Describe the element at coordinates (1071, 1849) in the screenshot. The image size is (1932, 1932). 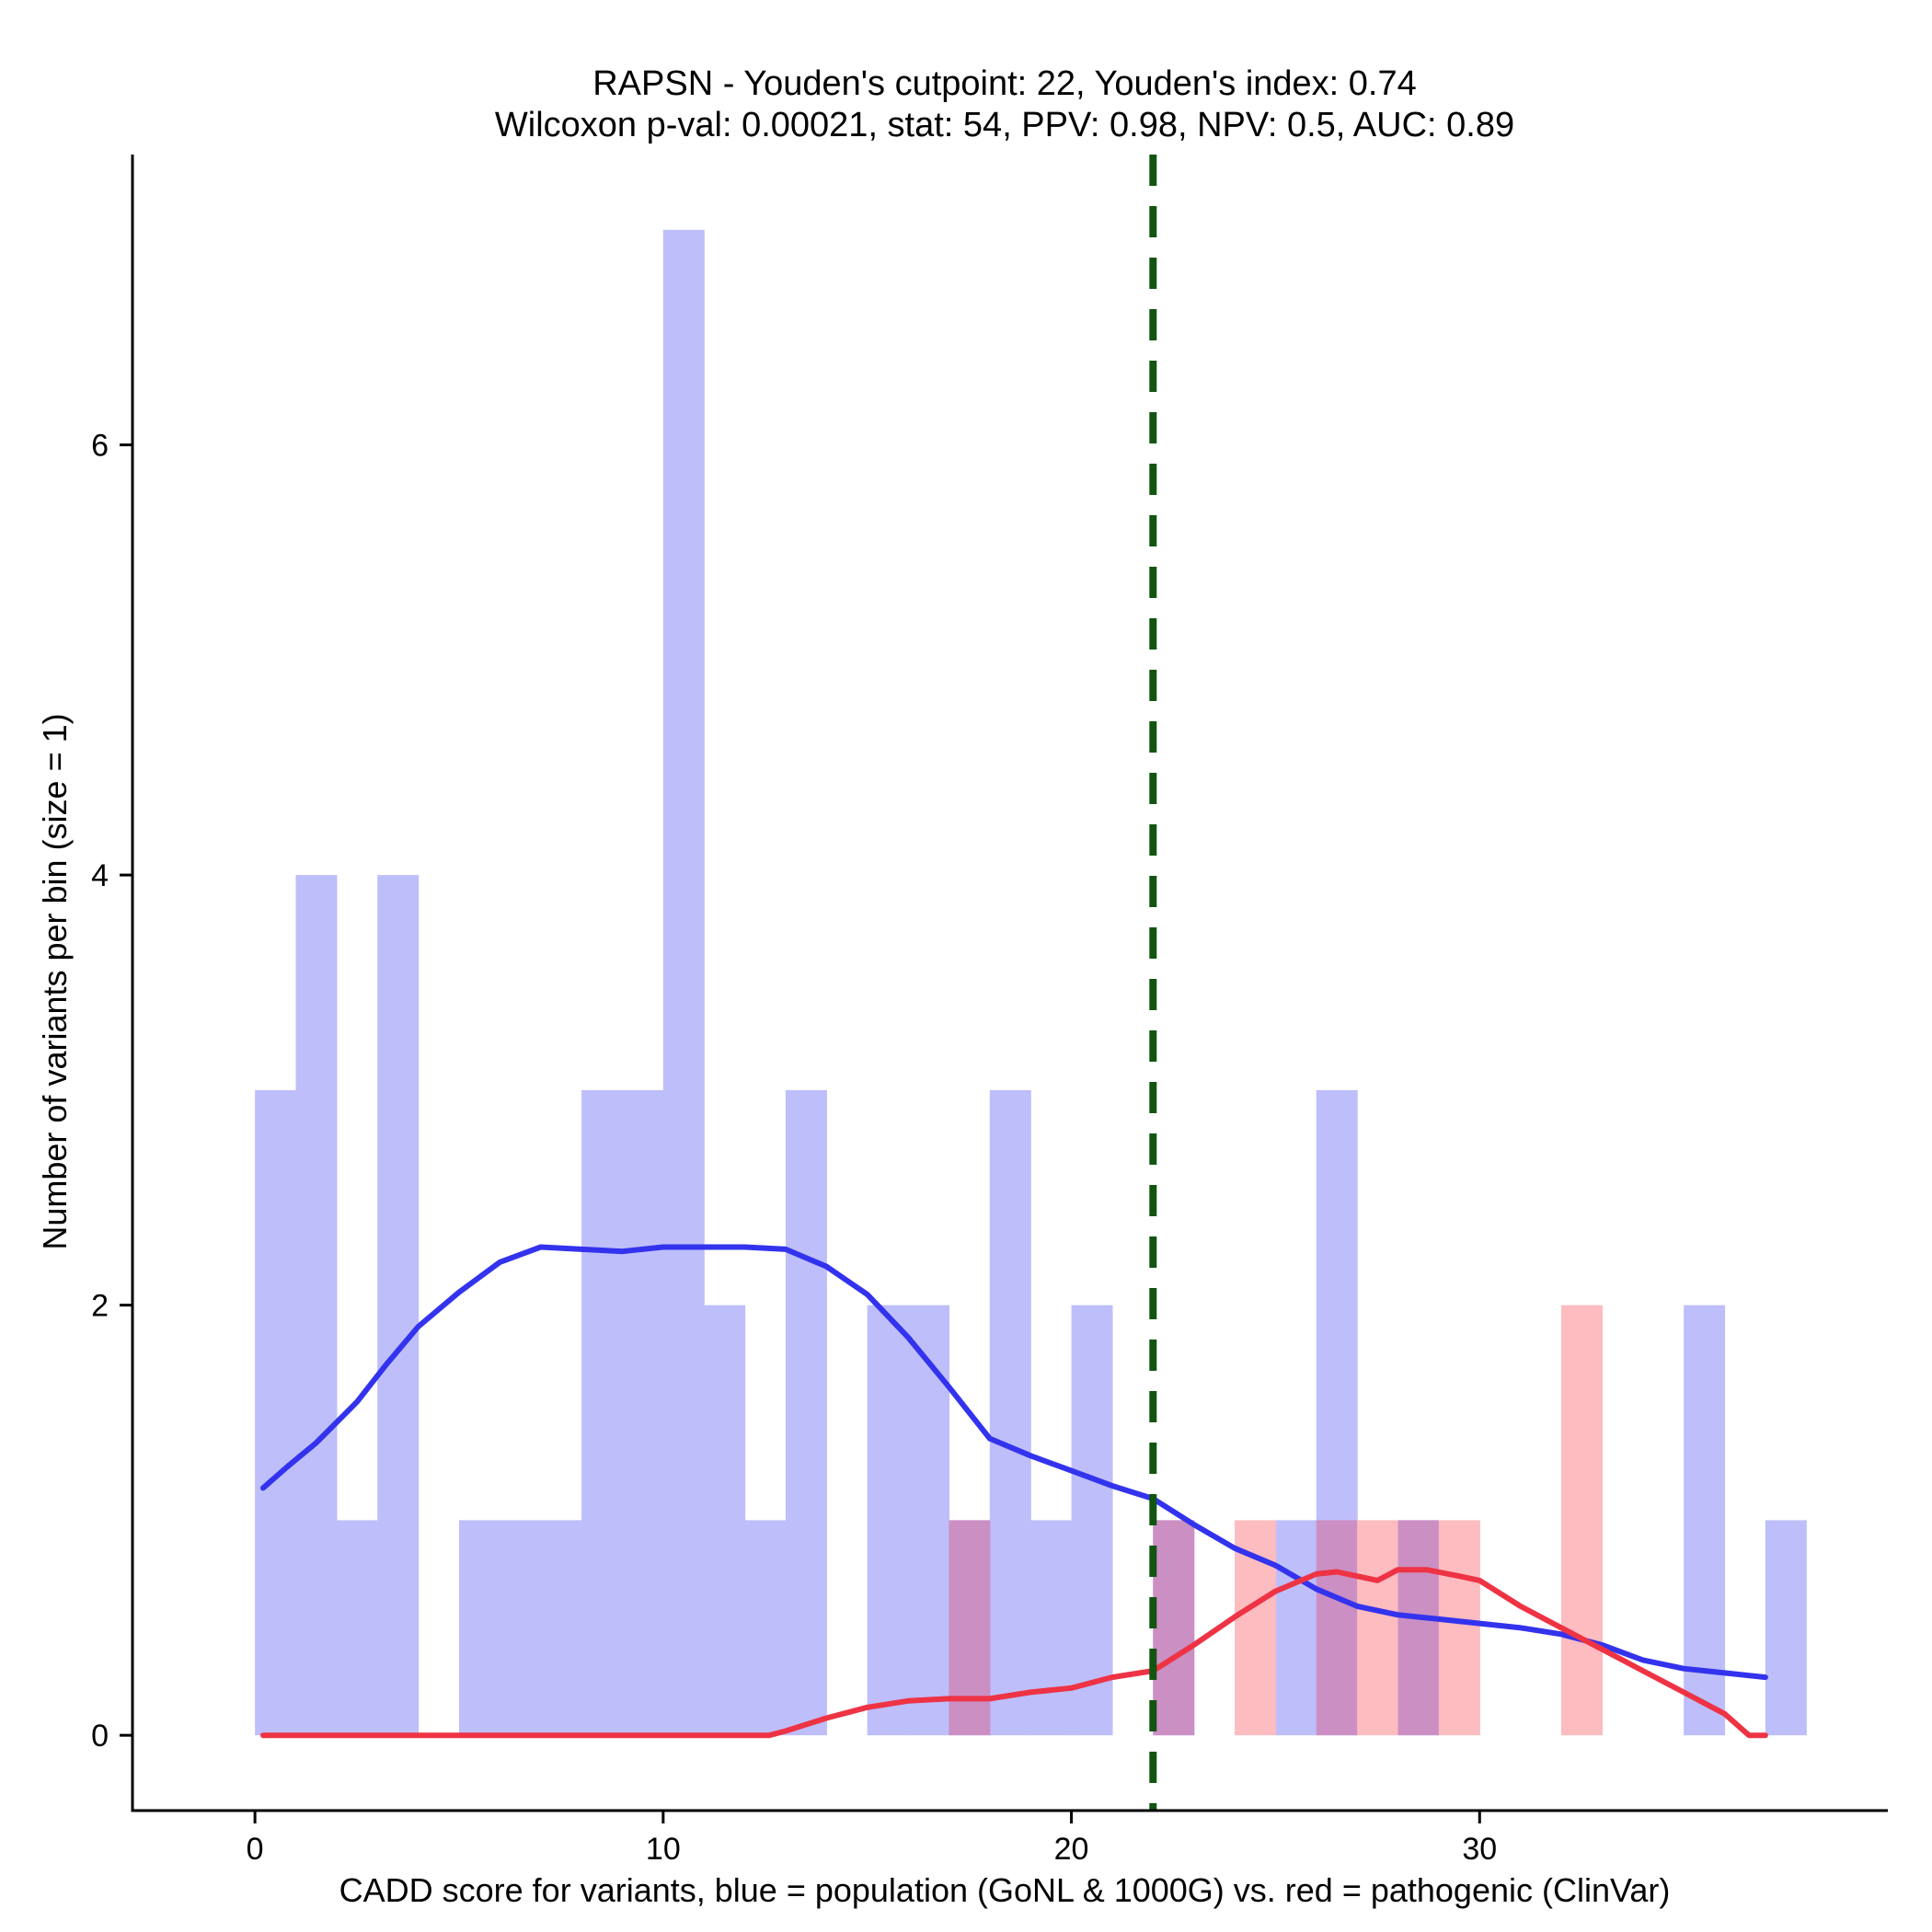
I see `x-tick-label: 20` at that location.